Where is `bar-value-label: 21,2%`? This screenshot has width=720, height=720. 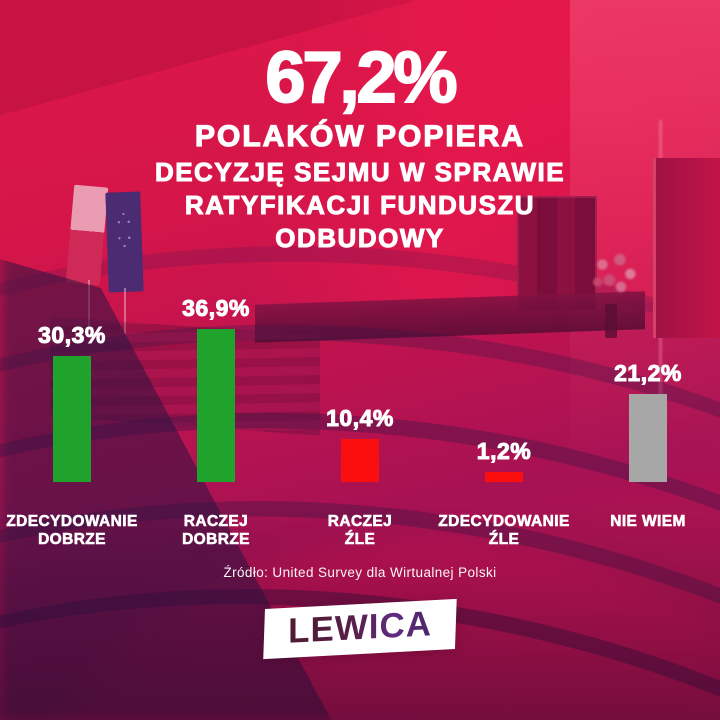
bar-value-label: 21,2% is located at coordinates (648, 373).